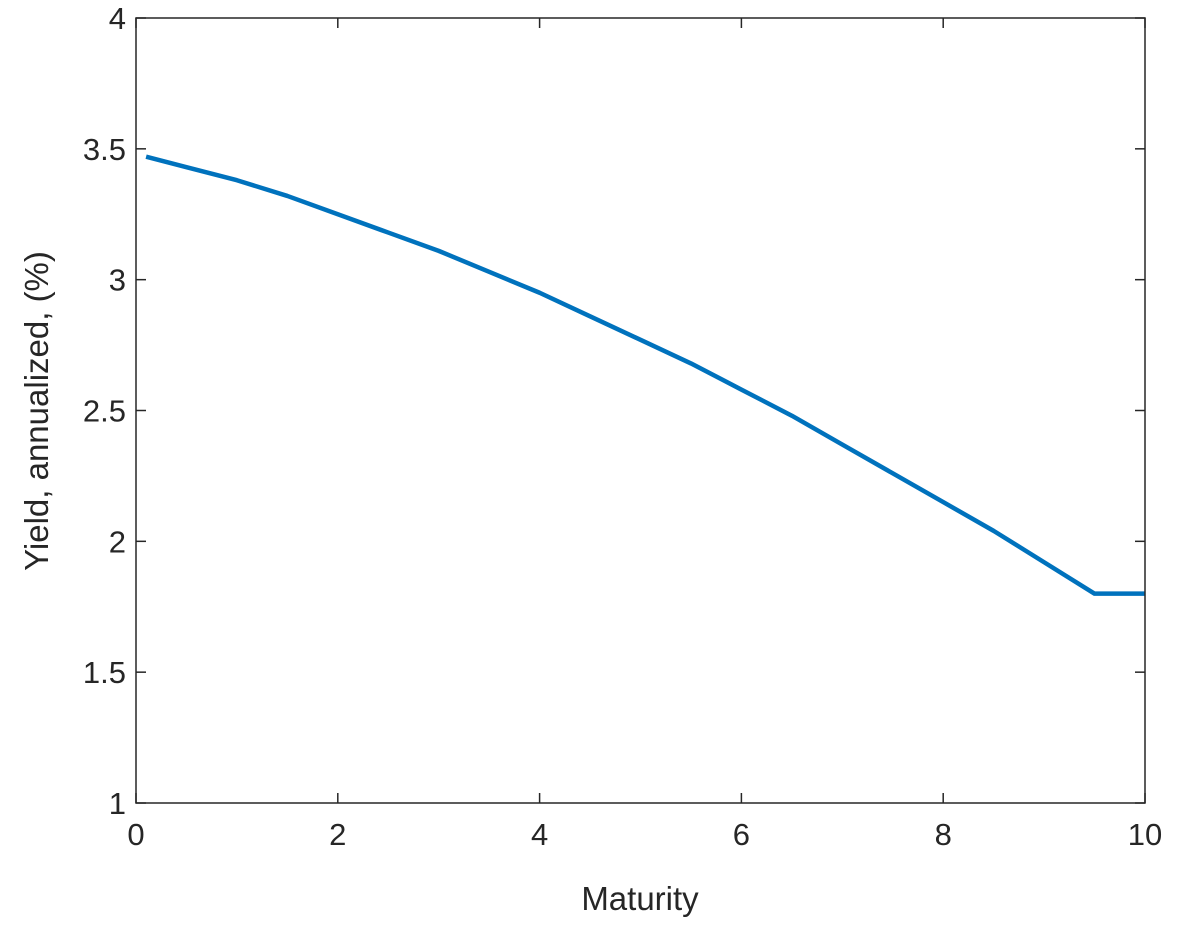 The width and height of the screenshot is (1178, 928). What do you see at coordinates (104, 149) in the screenshot?
I see `y-tick-label: 3.5` at bounding box center [104, 149].